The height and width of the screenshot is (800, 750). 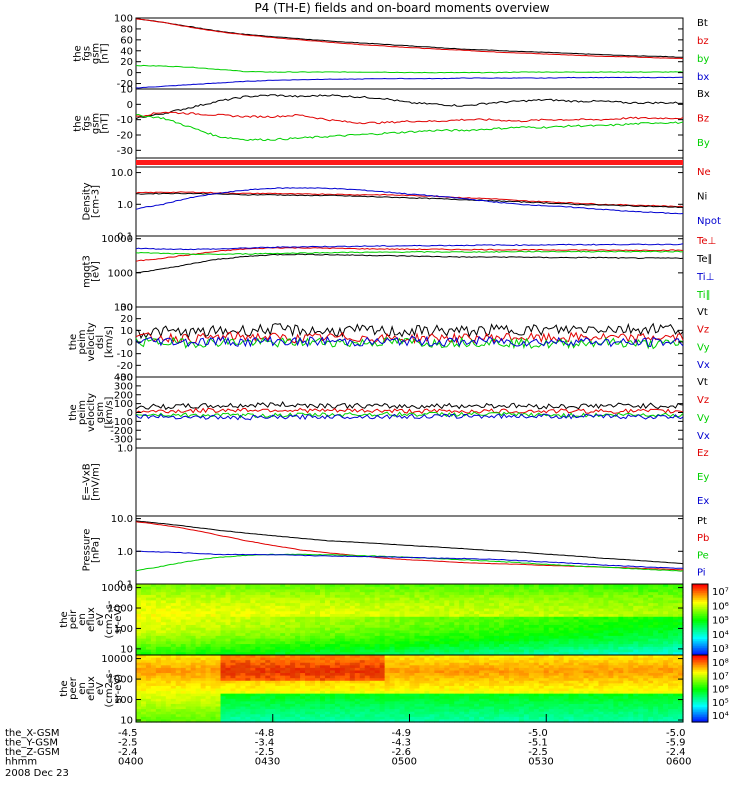 I want to click on panel-6-ytick-6: -200, so click(x=121, y=431).